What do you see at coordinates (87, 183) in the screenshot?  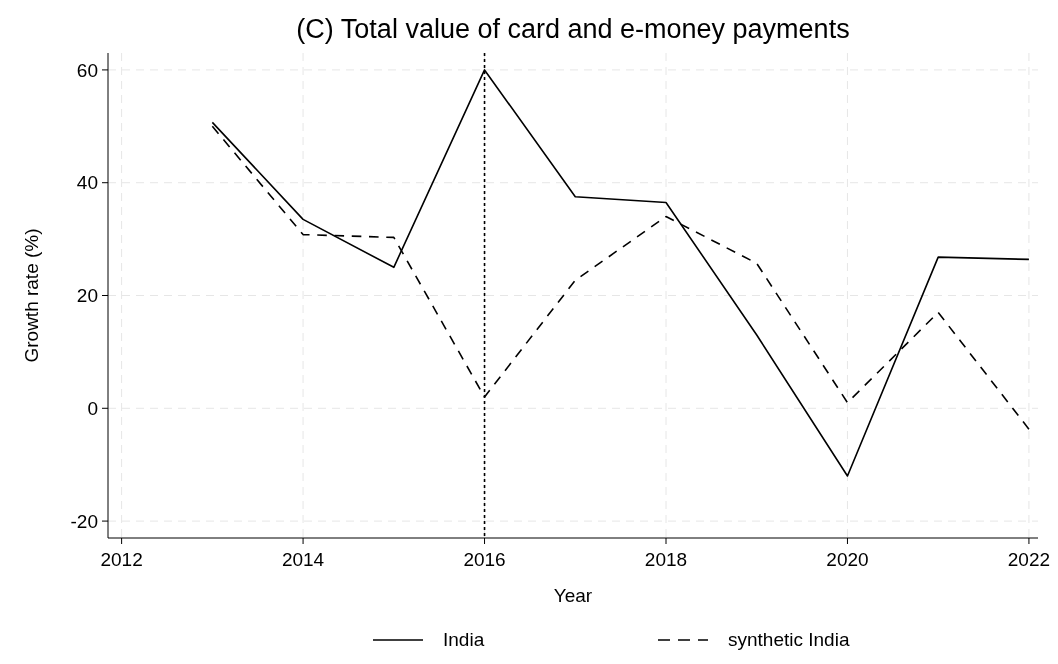 I see `y-tick-label: 40` at bounding box center [87, 183].